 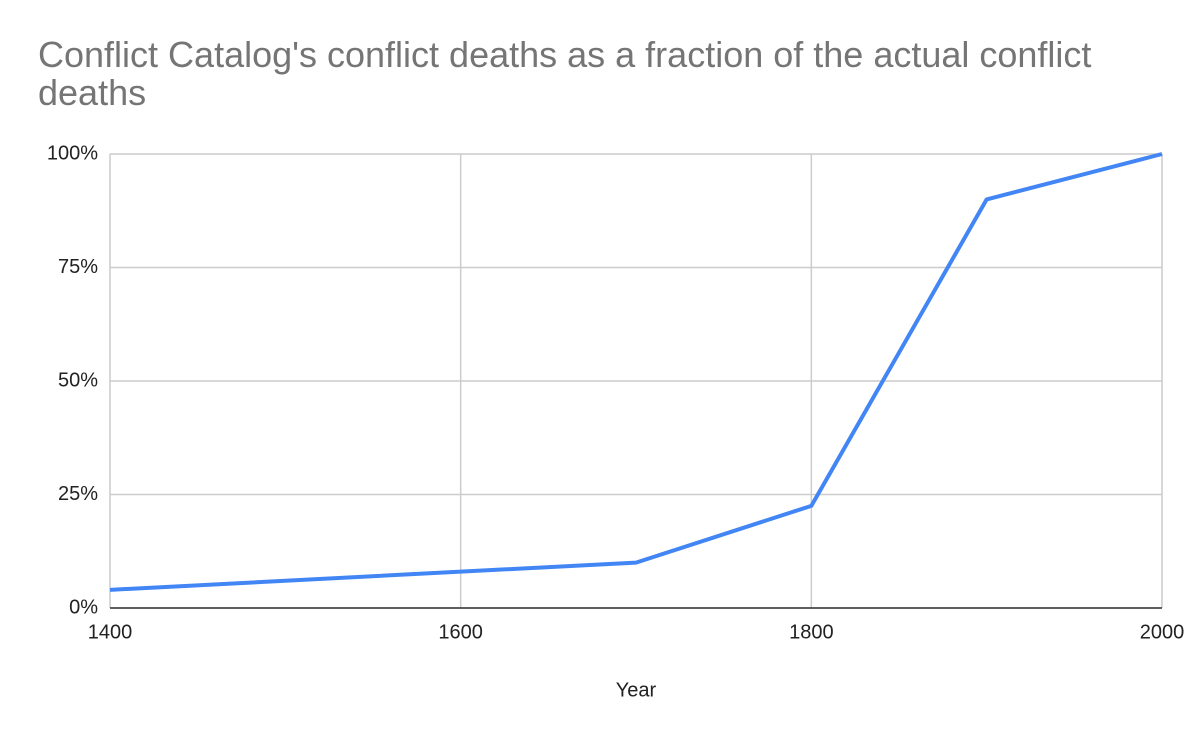 What do you see at coordinates (460, 632) in the screenshot?
I see `x-tick-label: 1600` at bounding box center [460, 632].